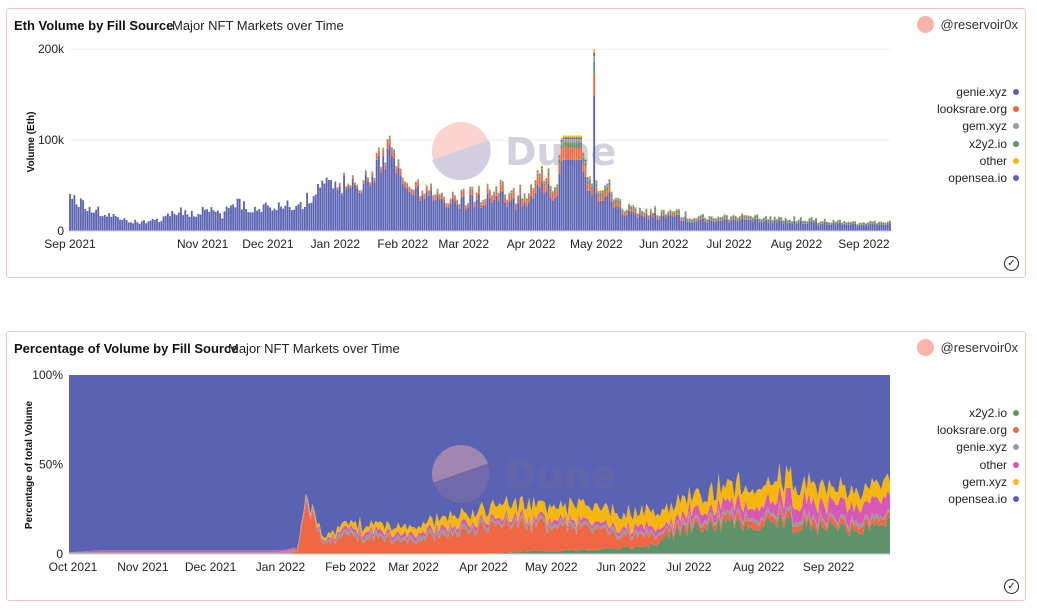 The image size is (1037, 610). Describe the element at coordinates (31, 142) in the screenshot. I see `y-axis-label: Volume (Eth)` at that location.